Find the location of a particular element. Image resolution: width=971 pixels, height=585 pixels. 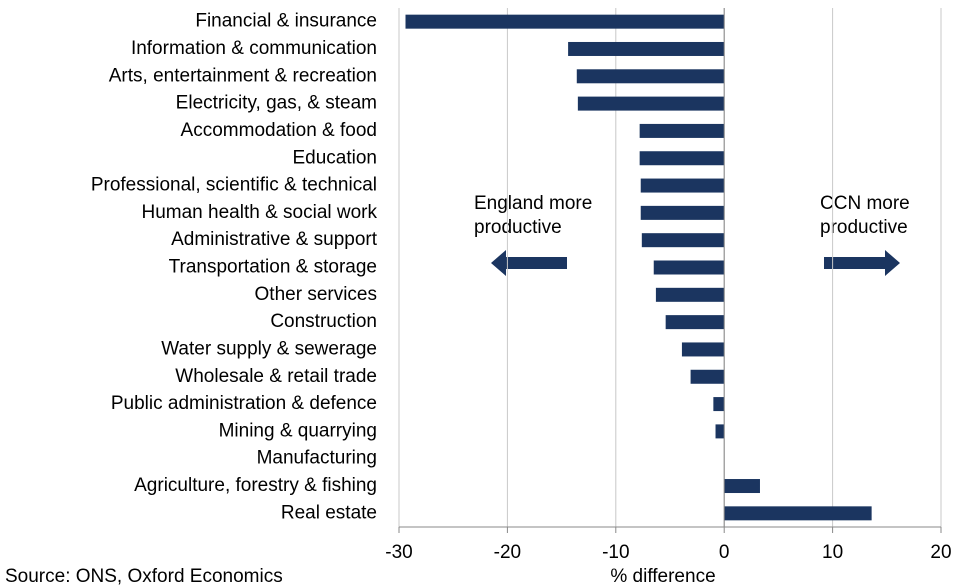

y-tick-label: Other services is located at coordinates (316, 294).